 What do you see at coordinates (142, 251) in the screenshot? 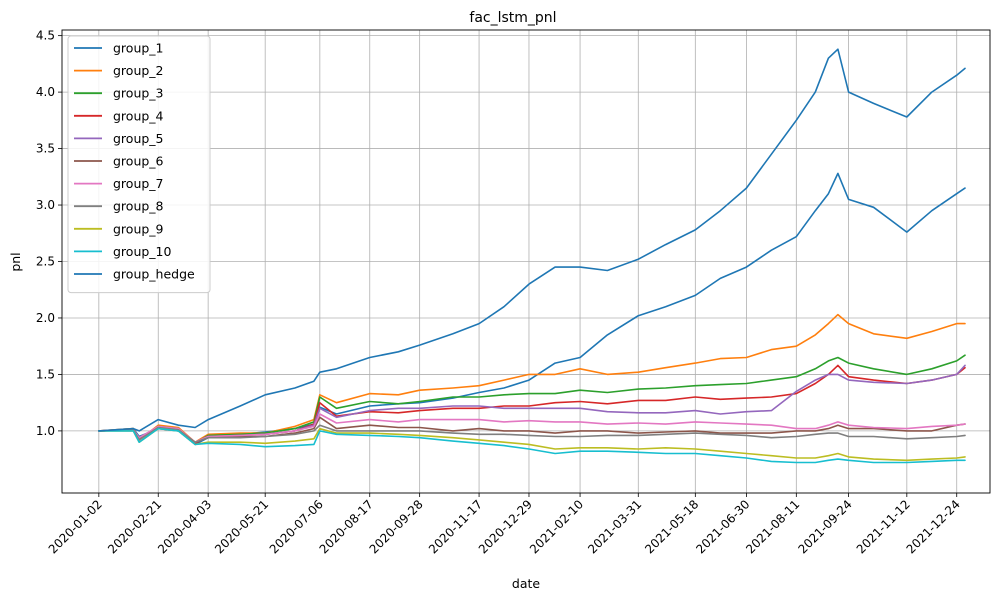
I see `legend-label-group_10: group_10` at bounding box center [142, 251].